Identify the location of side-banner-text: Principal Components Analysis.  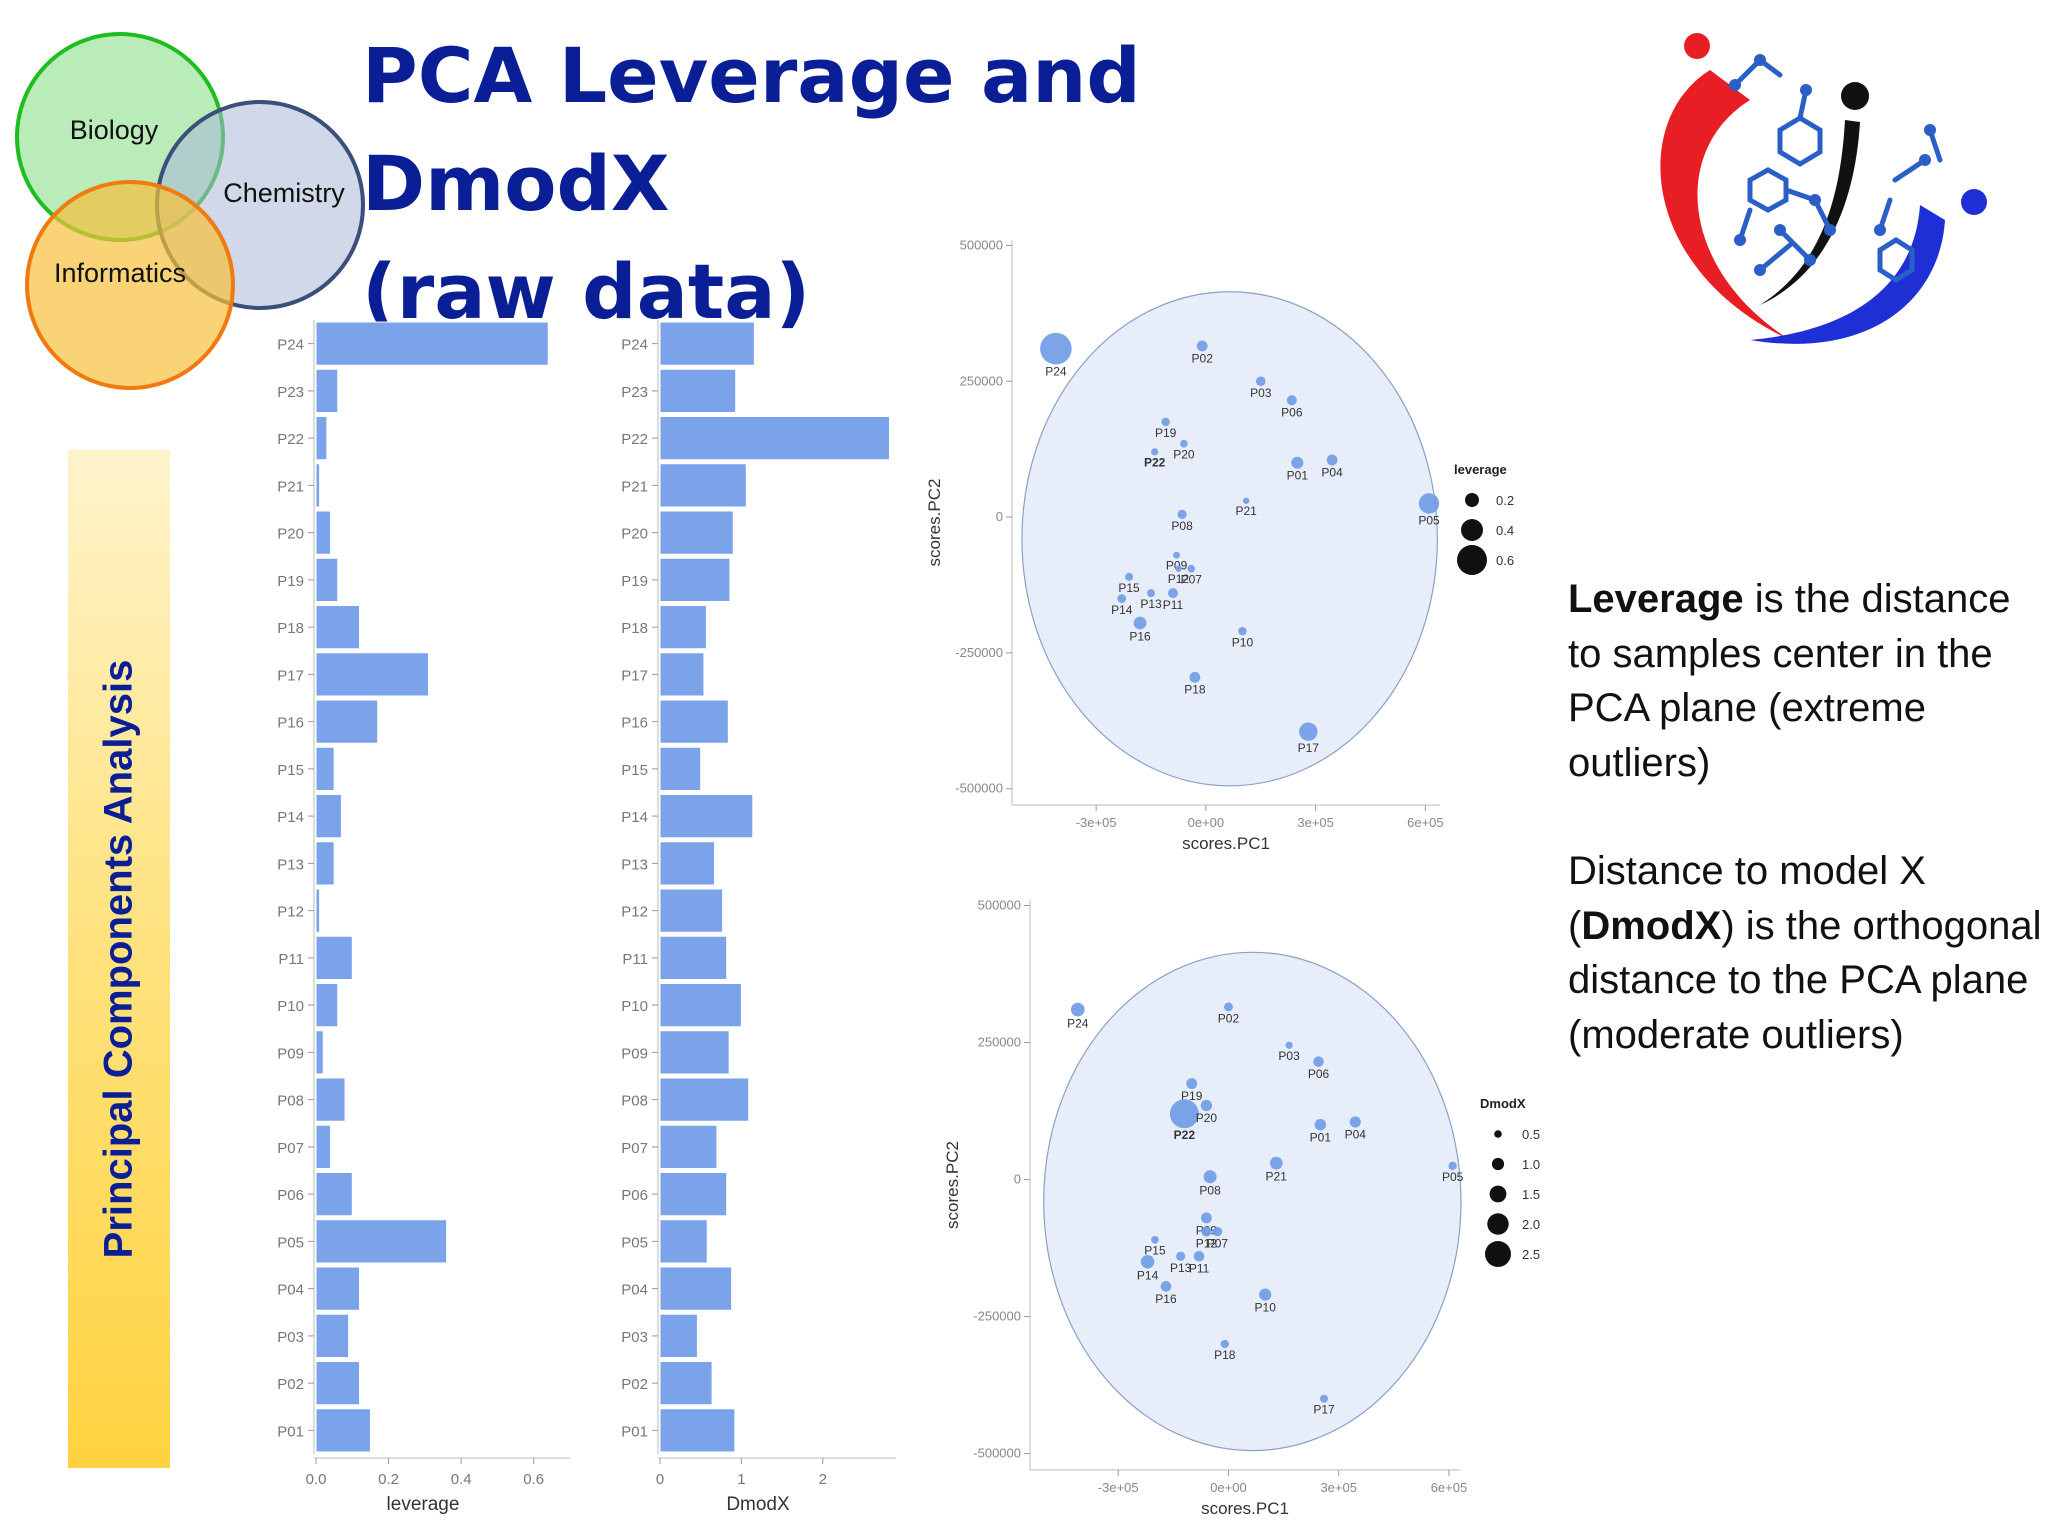
(118, 959).